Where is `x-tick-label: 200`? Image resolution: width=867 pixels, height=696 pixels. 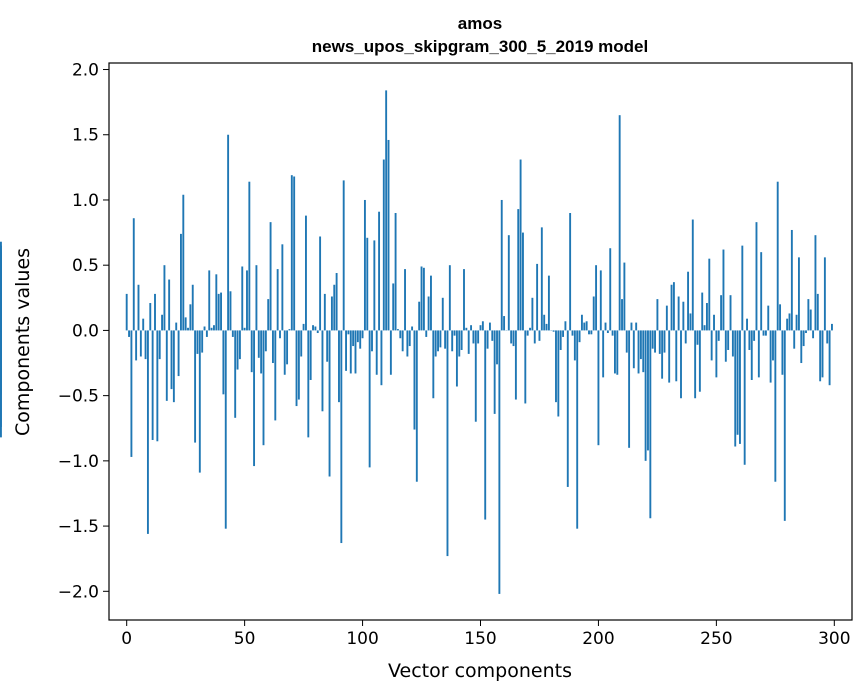 x-tick-label: 200 is located at coordinates (598, 639).